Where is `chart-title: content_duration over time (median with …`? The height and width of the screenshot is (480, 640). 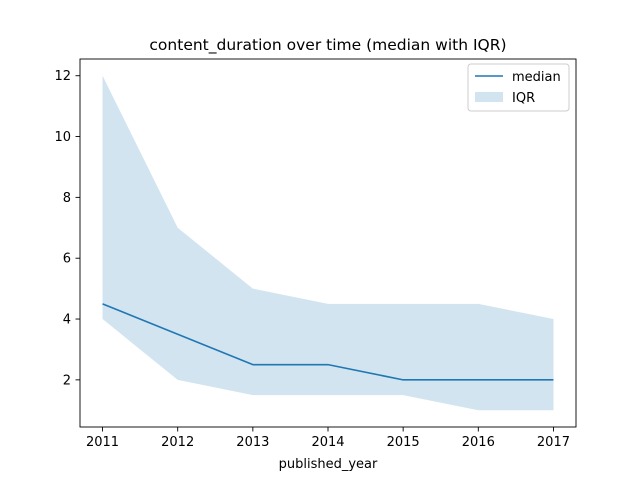 chart-title: content_duration over time (median with … is located at coordinates (327, 45).